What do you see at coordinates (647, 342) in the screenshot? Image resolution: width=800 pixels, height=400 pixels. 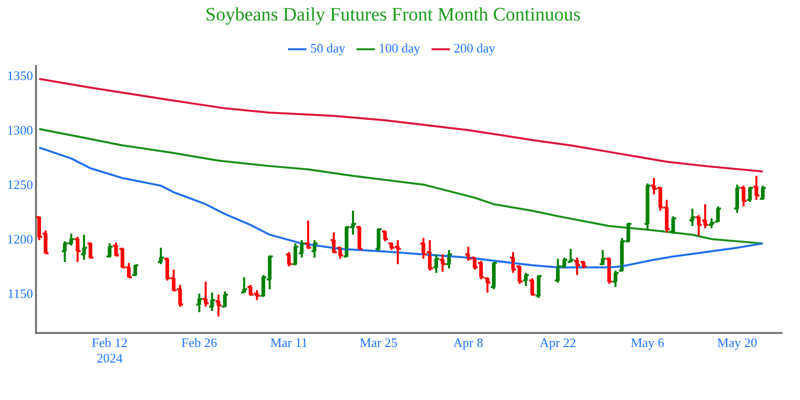 I see `x-tick-label: May 6` at bounding box center [647, 342].